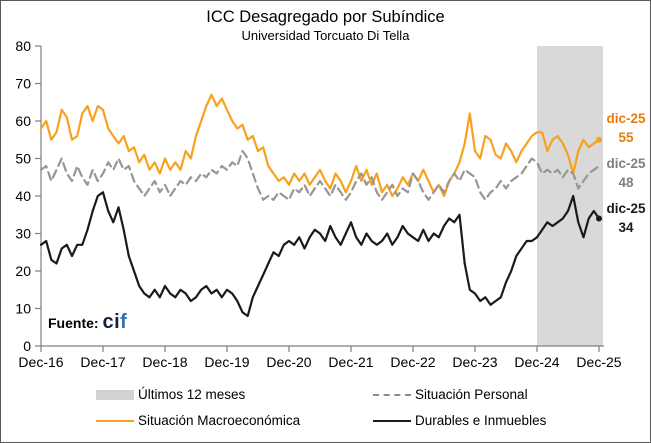 The image size is (651, 443). What do you see at coordinates (115, 420) in the screenshot?
I see `legend-swatch-macro` at bounding box center [115, 420].